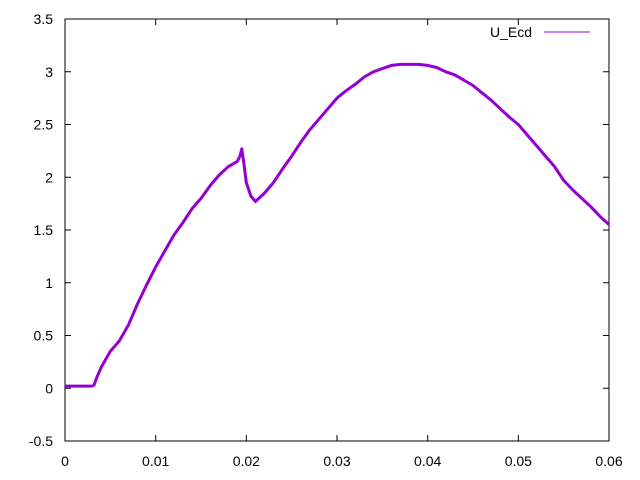 This screenshot has width=640, height=480. Describe the element at coordinates (41, 441) in the screenshot. I see `y-tick-label: -0.5` at that location.